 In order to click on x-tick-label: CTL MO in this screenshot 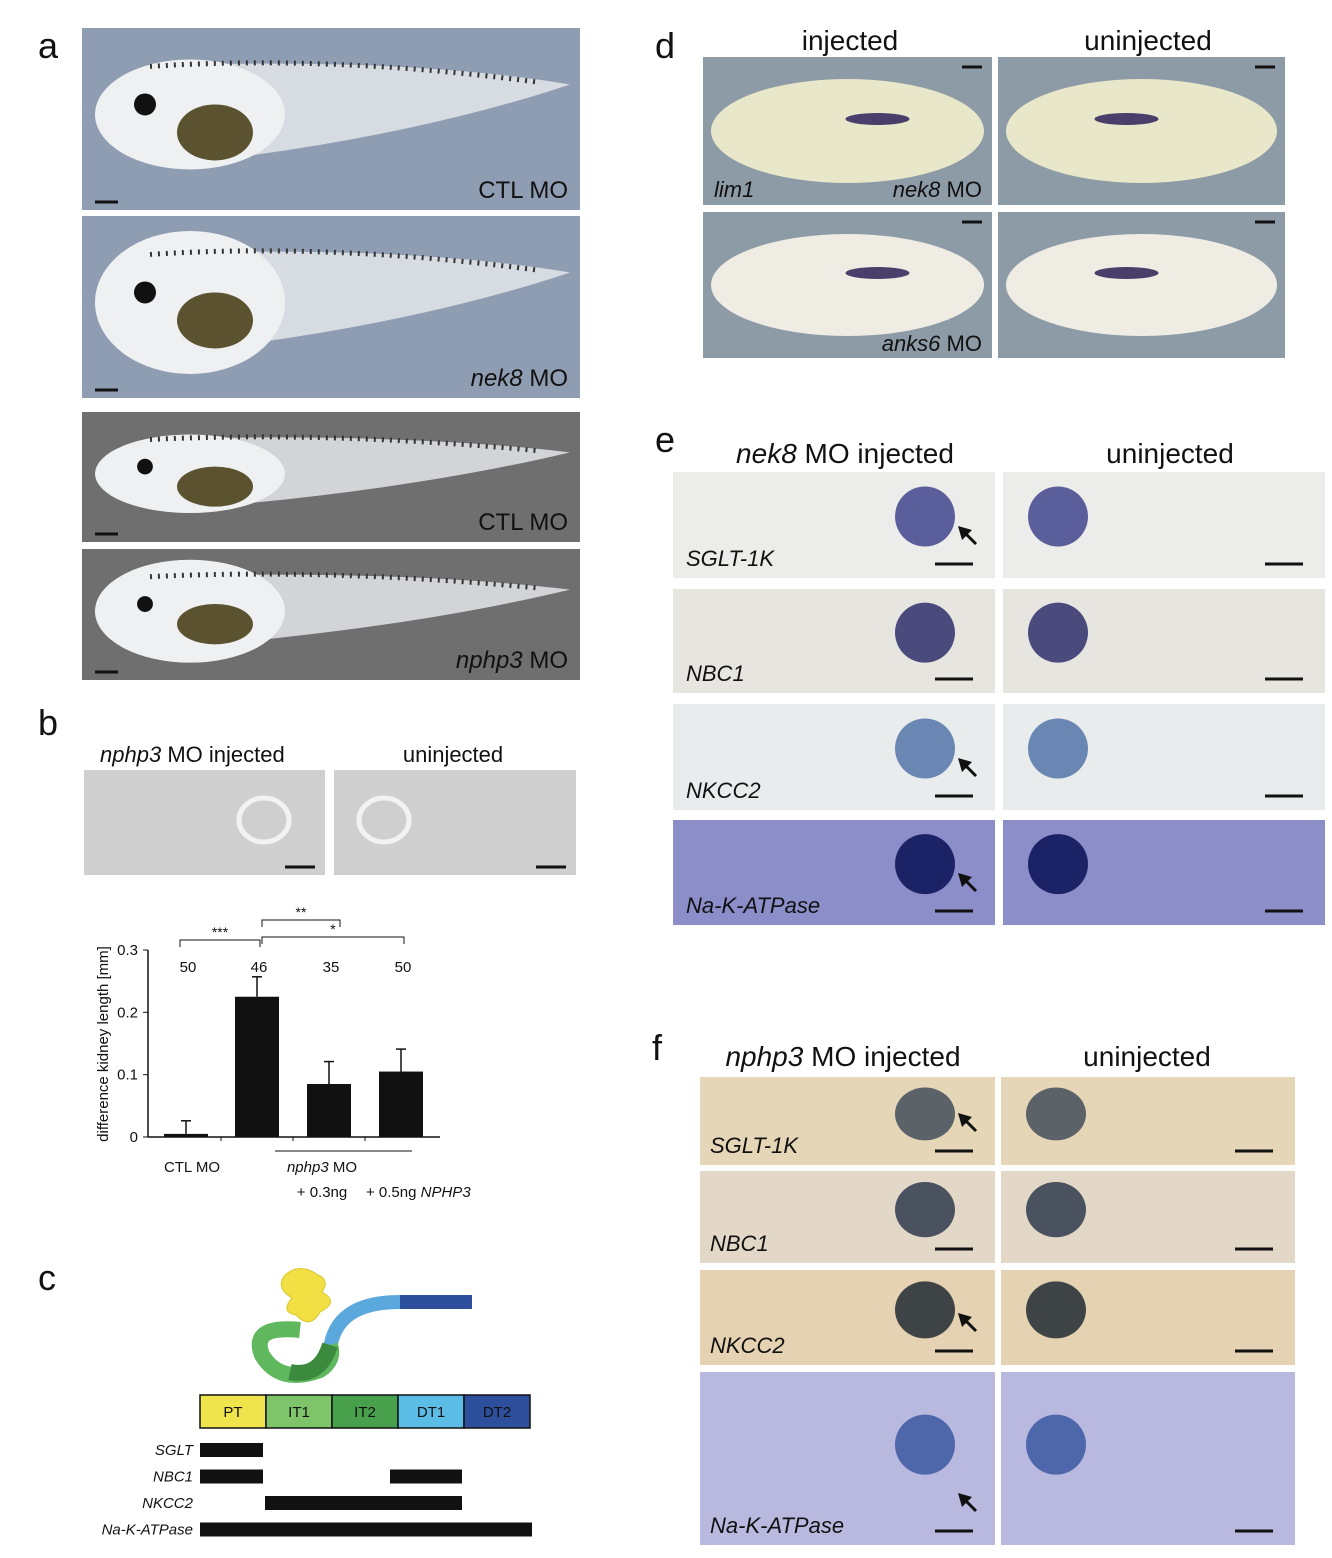, I will do `click(192, 1167)`.